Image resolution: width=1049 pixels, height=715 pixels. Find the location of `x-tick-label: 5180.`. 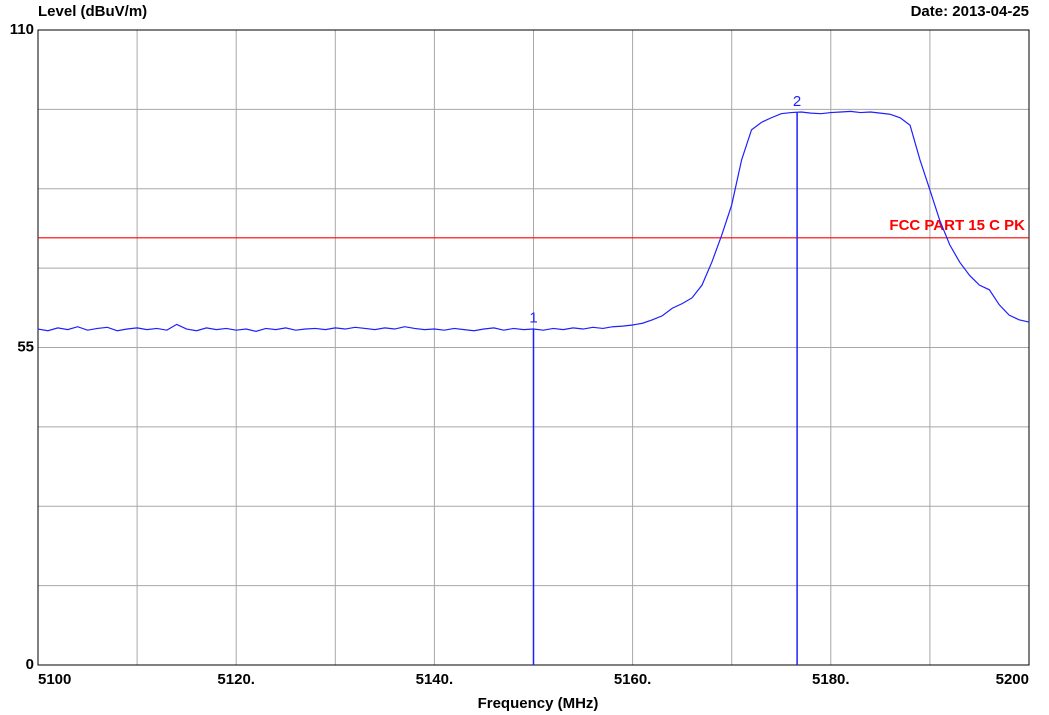

x-tick-label: 5180. is located at coordinates (831, 679).